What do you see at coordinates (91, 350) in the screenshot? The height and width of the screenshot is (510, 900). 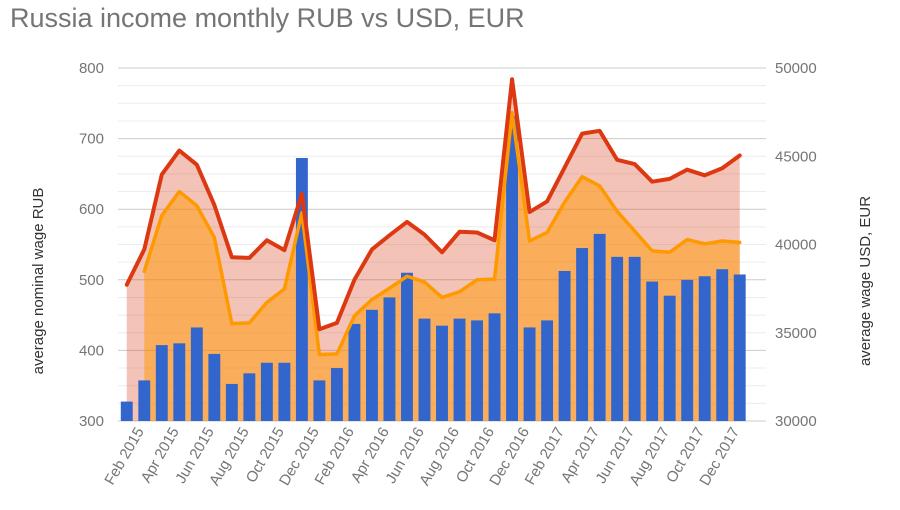 I see `y-left-tick-label: 400` at bounding box center [91, 350].